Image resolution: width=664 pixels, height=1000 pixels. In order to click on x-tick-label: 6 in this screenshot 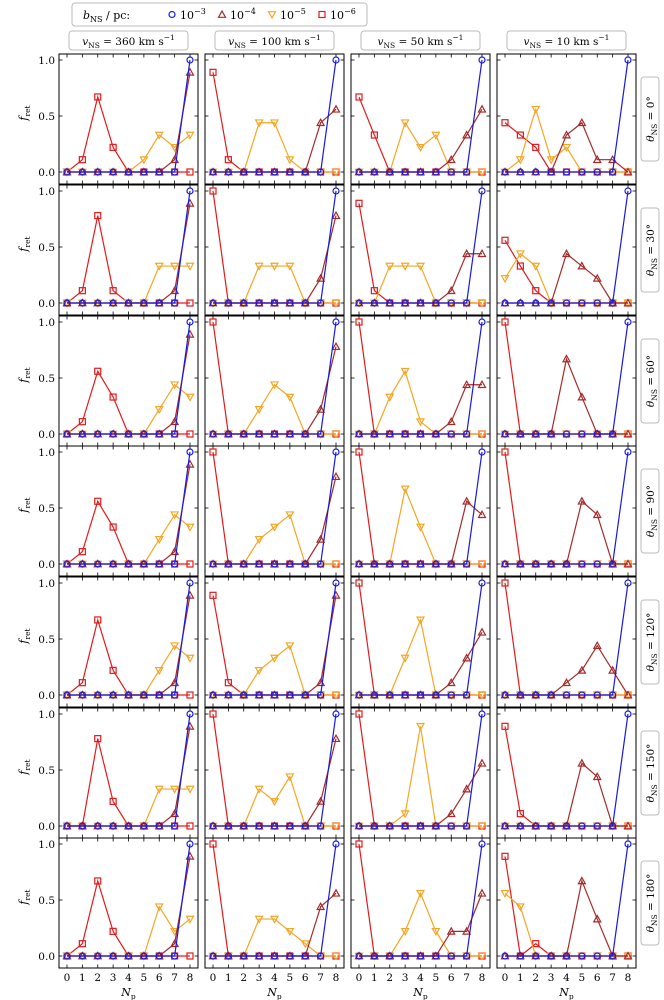, I will do `click(305, 978)`.